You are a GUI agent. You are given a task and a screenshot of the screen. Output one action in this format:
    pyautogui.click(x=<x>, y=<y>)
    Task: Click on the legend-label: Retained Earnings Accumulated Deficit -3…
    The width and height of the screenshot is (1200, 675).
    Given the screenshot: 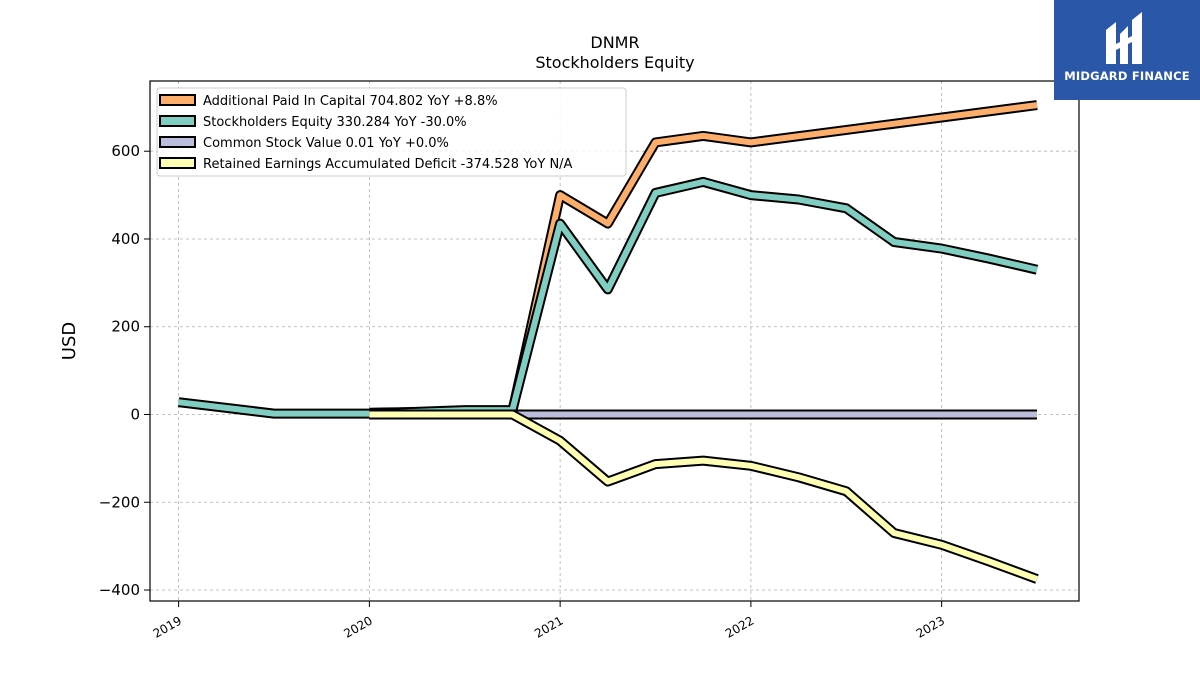 What is the action you would take?
    pyautogui.click(x=388, y=164)
    